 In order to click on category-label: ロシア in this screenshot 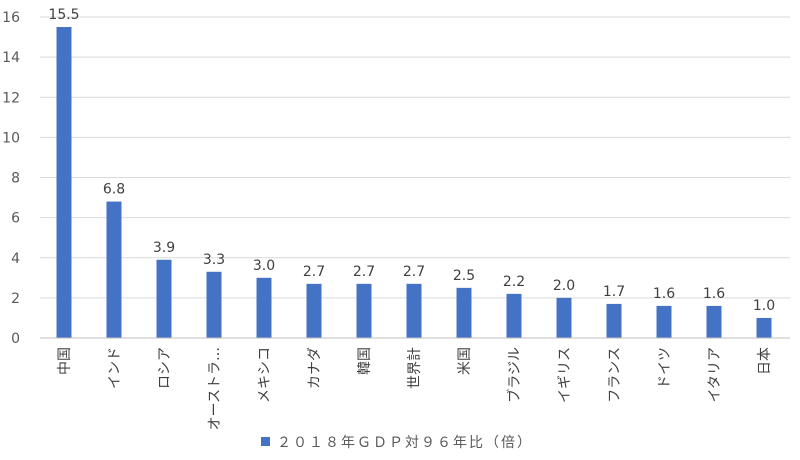, I will do `click(165, 368)`.